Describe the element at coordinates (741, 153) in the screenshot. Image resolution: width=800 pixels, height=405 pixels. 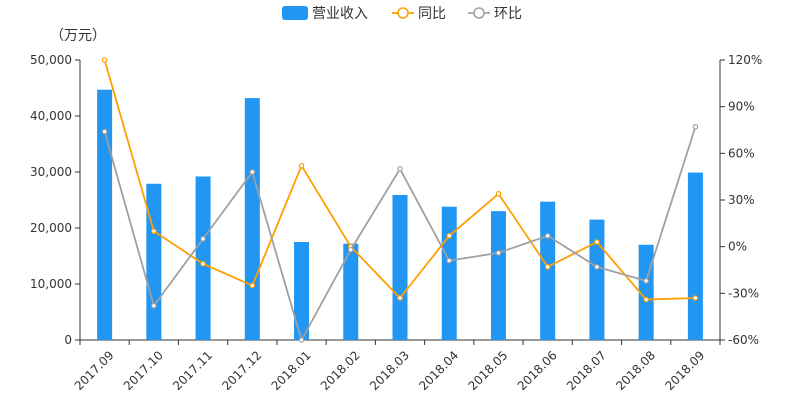
I see `right-tick-label: 60%` at that location.